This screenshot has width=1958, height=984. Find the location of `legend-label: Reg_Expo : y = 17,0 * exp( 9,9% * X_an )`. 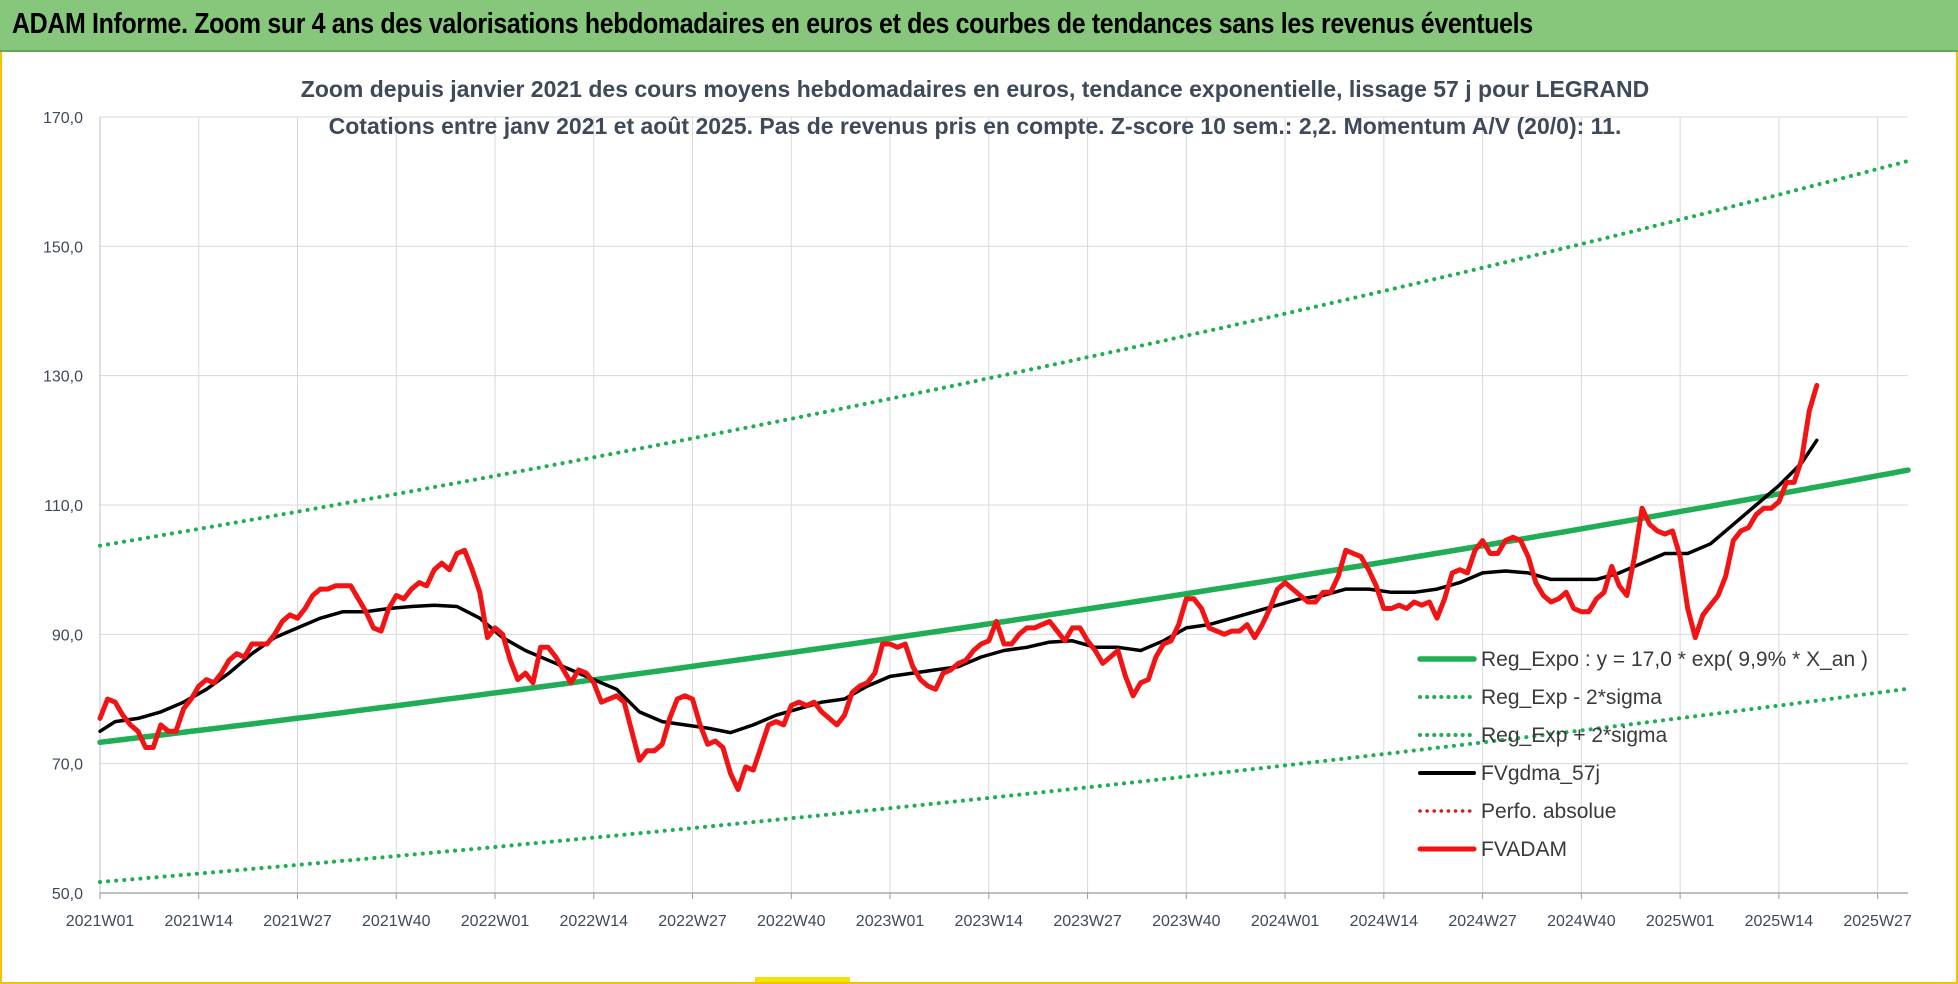

legend-label: Reg_Expo : y = 17,0 * exp( 9,9% * X_an ) is located at coordinates (1674, 659).